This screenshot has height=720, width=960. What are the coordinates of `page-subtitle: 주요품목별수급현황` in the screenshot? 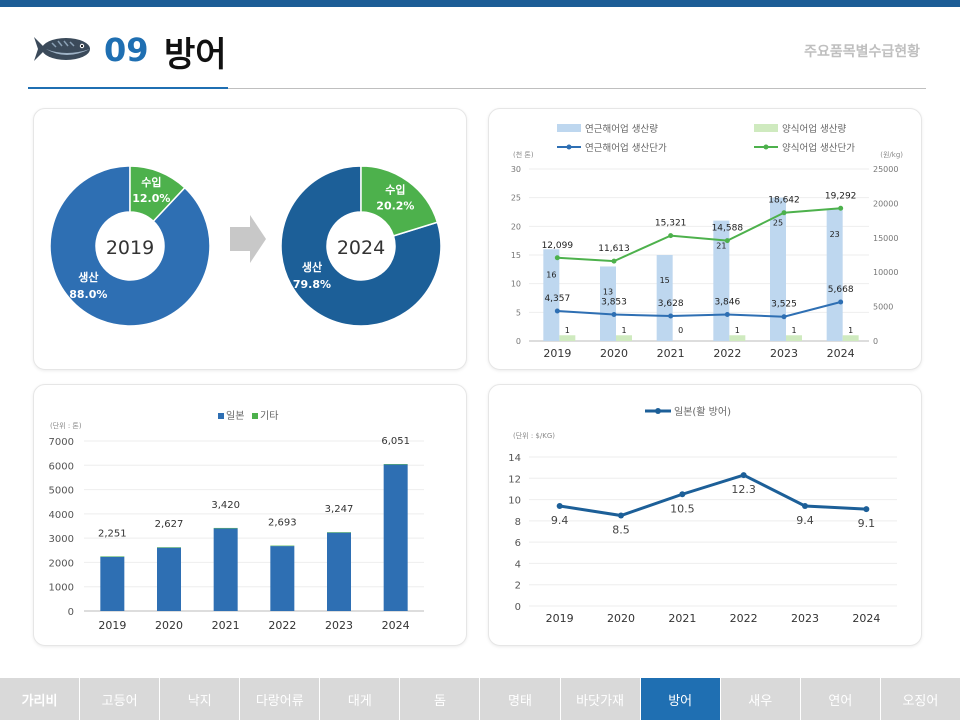 It's located at (862, 52).